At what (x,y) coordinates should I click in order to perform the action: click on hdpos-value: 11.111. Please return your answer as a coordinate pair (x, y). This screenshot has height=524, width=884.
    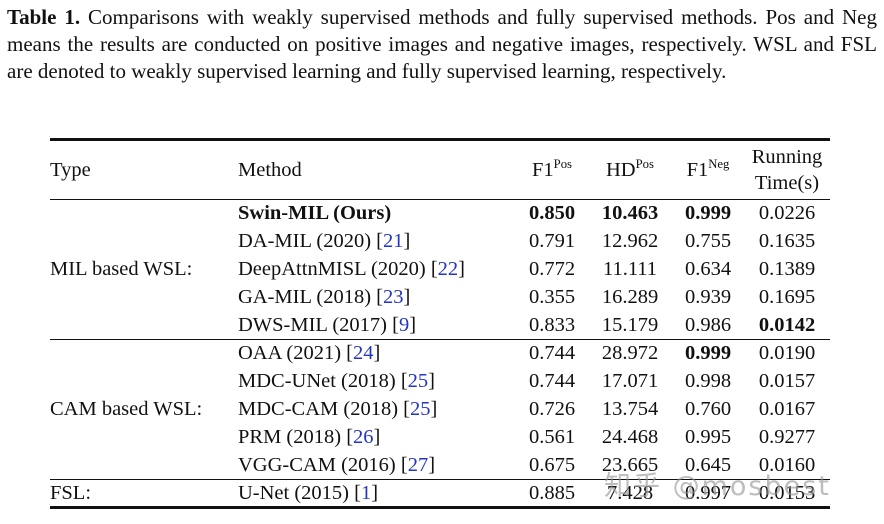
    Looking at the image, I should click on (630, 269).